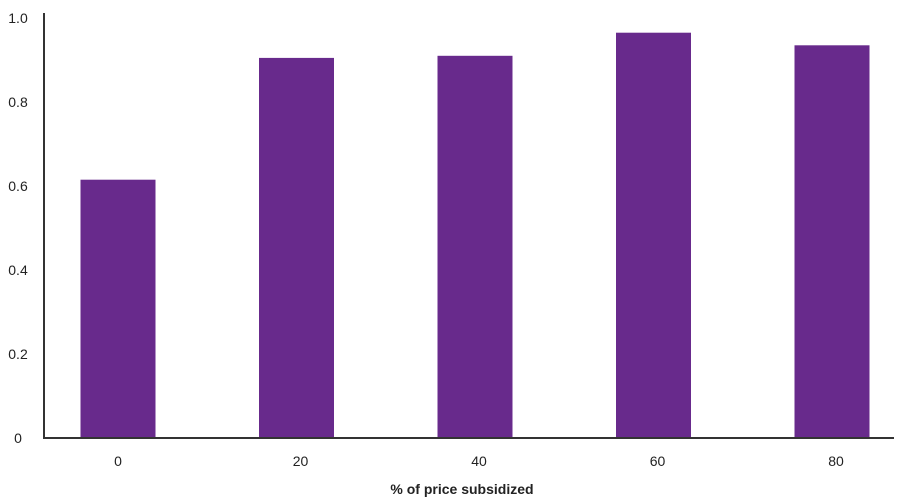 This screenshot has width=899, height=499. What do you see at coordinates (836, 461) in the screenshot?
I see `x-tick-label: 80` at bounding box center [836, 461].